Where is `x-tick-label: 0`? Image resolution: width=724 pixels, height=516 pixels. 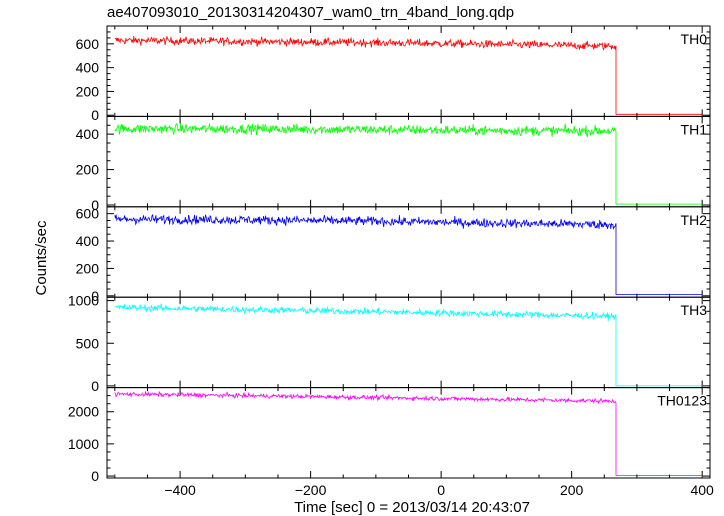
x-tick-label: 0 is located at coordinates (441, 490).